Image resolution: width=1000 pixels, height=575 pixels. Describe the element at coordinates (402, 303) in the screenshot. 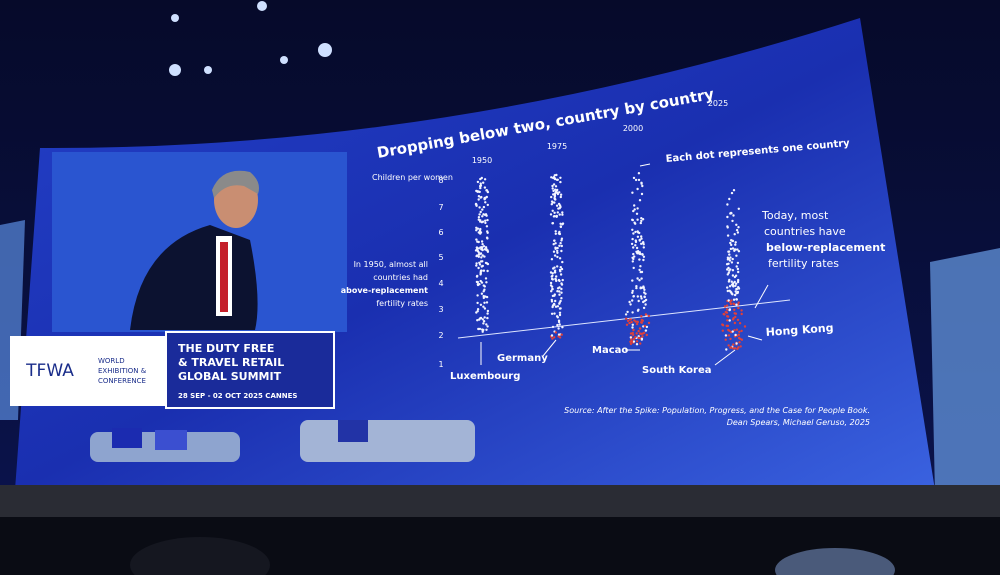

I see `left-note: fertility rates` at that location.